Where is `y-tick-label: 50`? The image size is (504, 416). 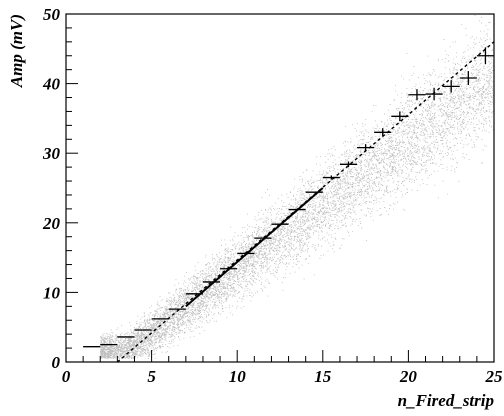 y-tick-label: 50 is located at coordinates (52, 14).